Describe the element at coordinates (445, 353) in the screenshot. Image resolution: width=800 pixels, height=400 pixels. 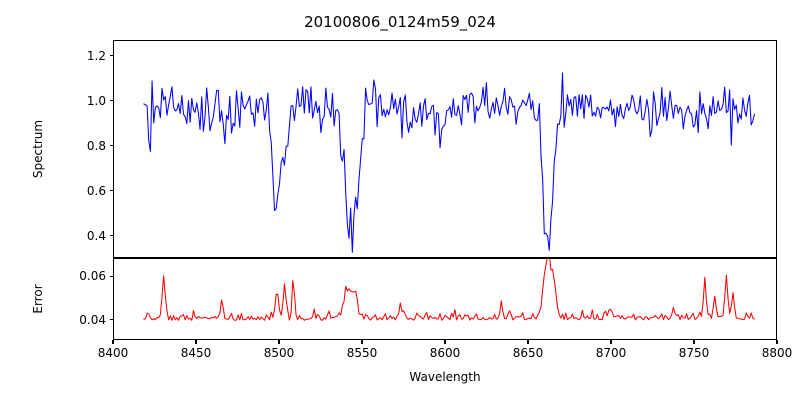
I see `wavelength-xtick-label: 8600` at that location.